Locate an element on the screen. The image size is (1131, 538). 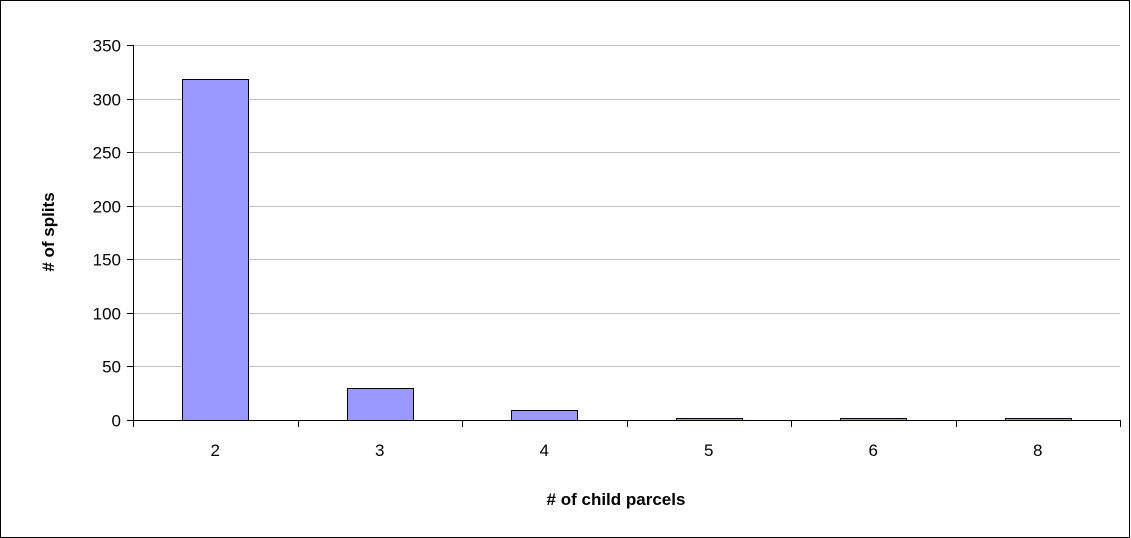
x-tick-label: 2 is located at coordinates (215, 450).